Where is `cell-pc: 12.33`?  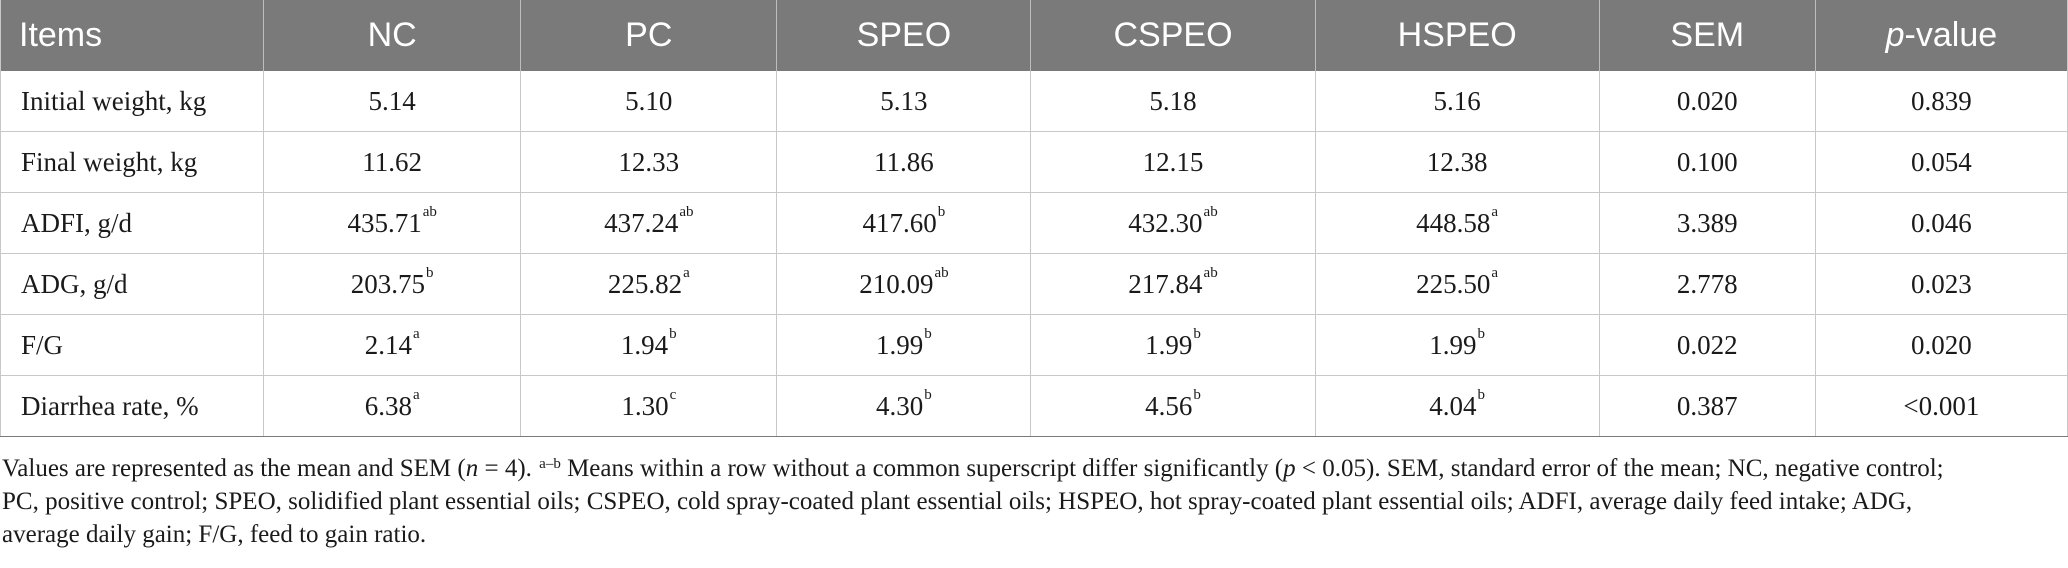 cell-pc: 12.33 is located at coordinates (649, 162).